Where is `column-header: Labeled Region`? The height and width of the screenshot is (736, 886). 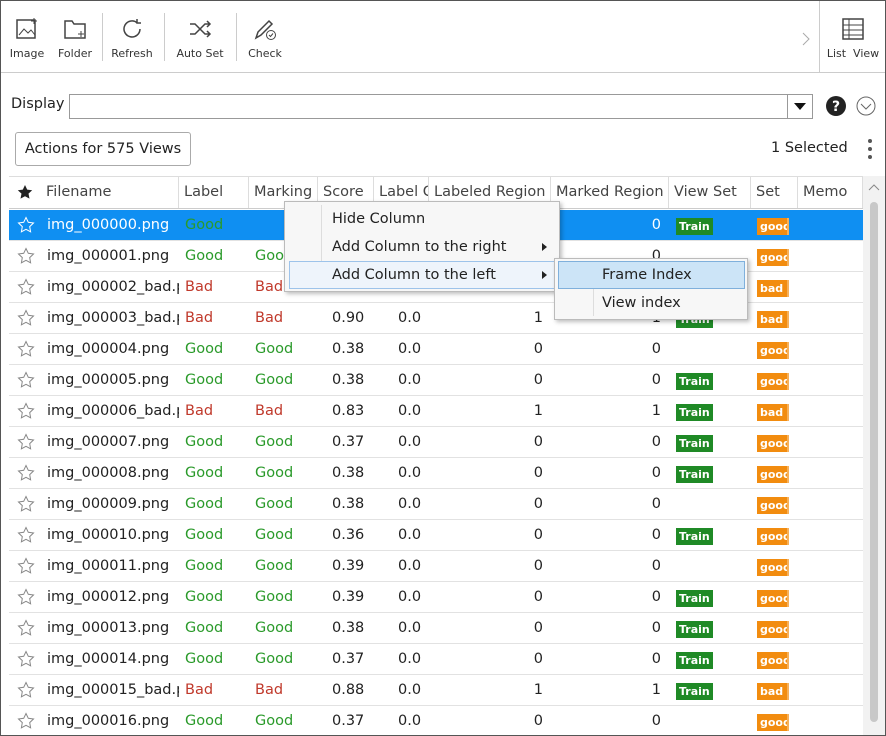
column-header: Labeled Region is located at coordinates (490, 192).